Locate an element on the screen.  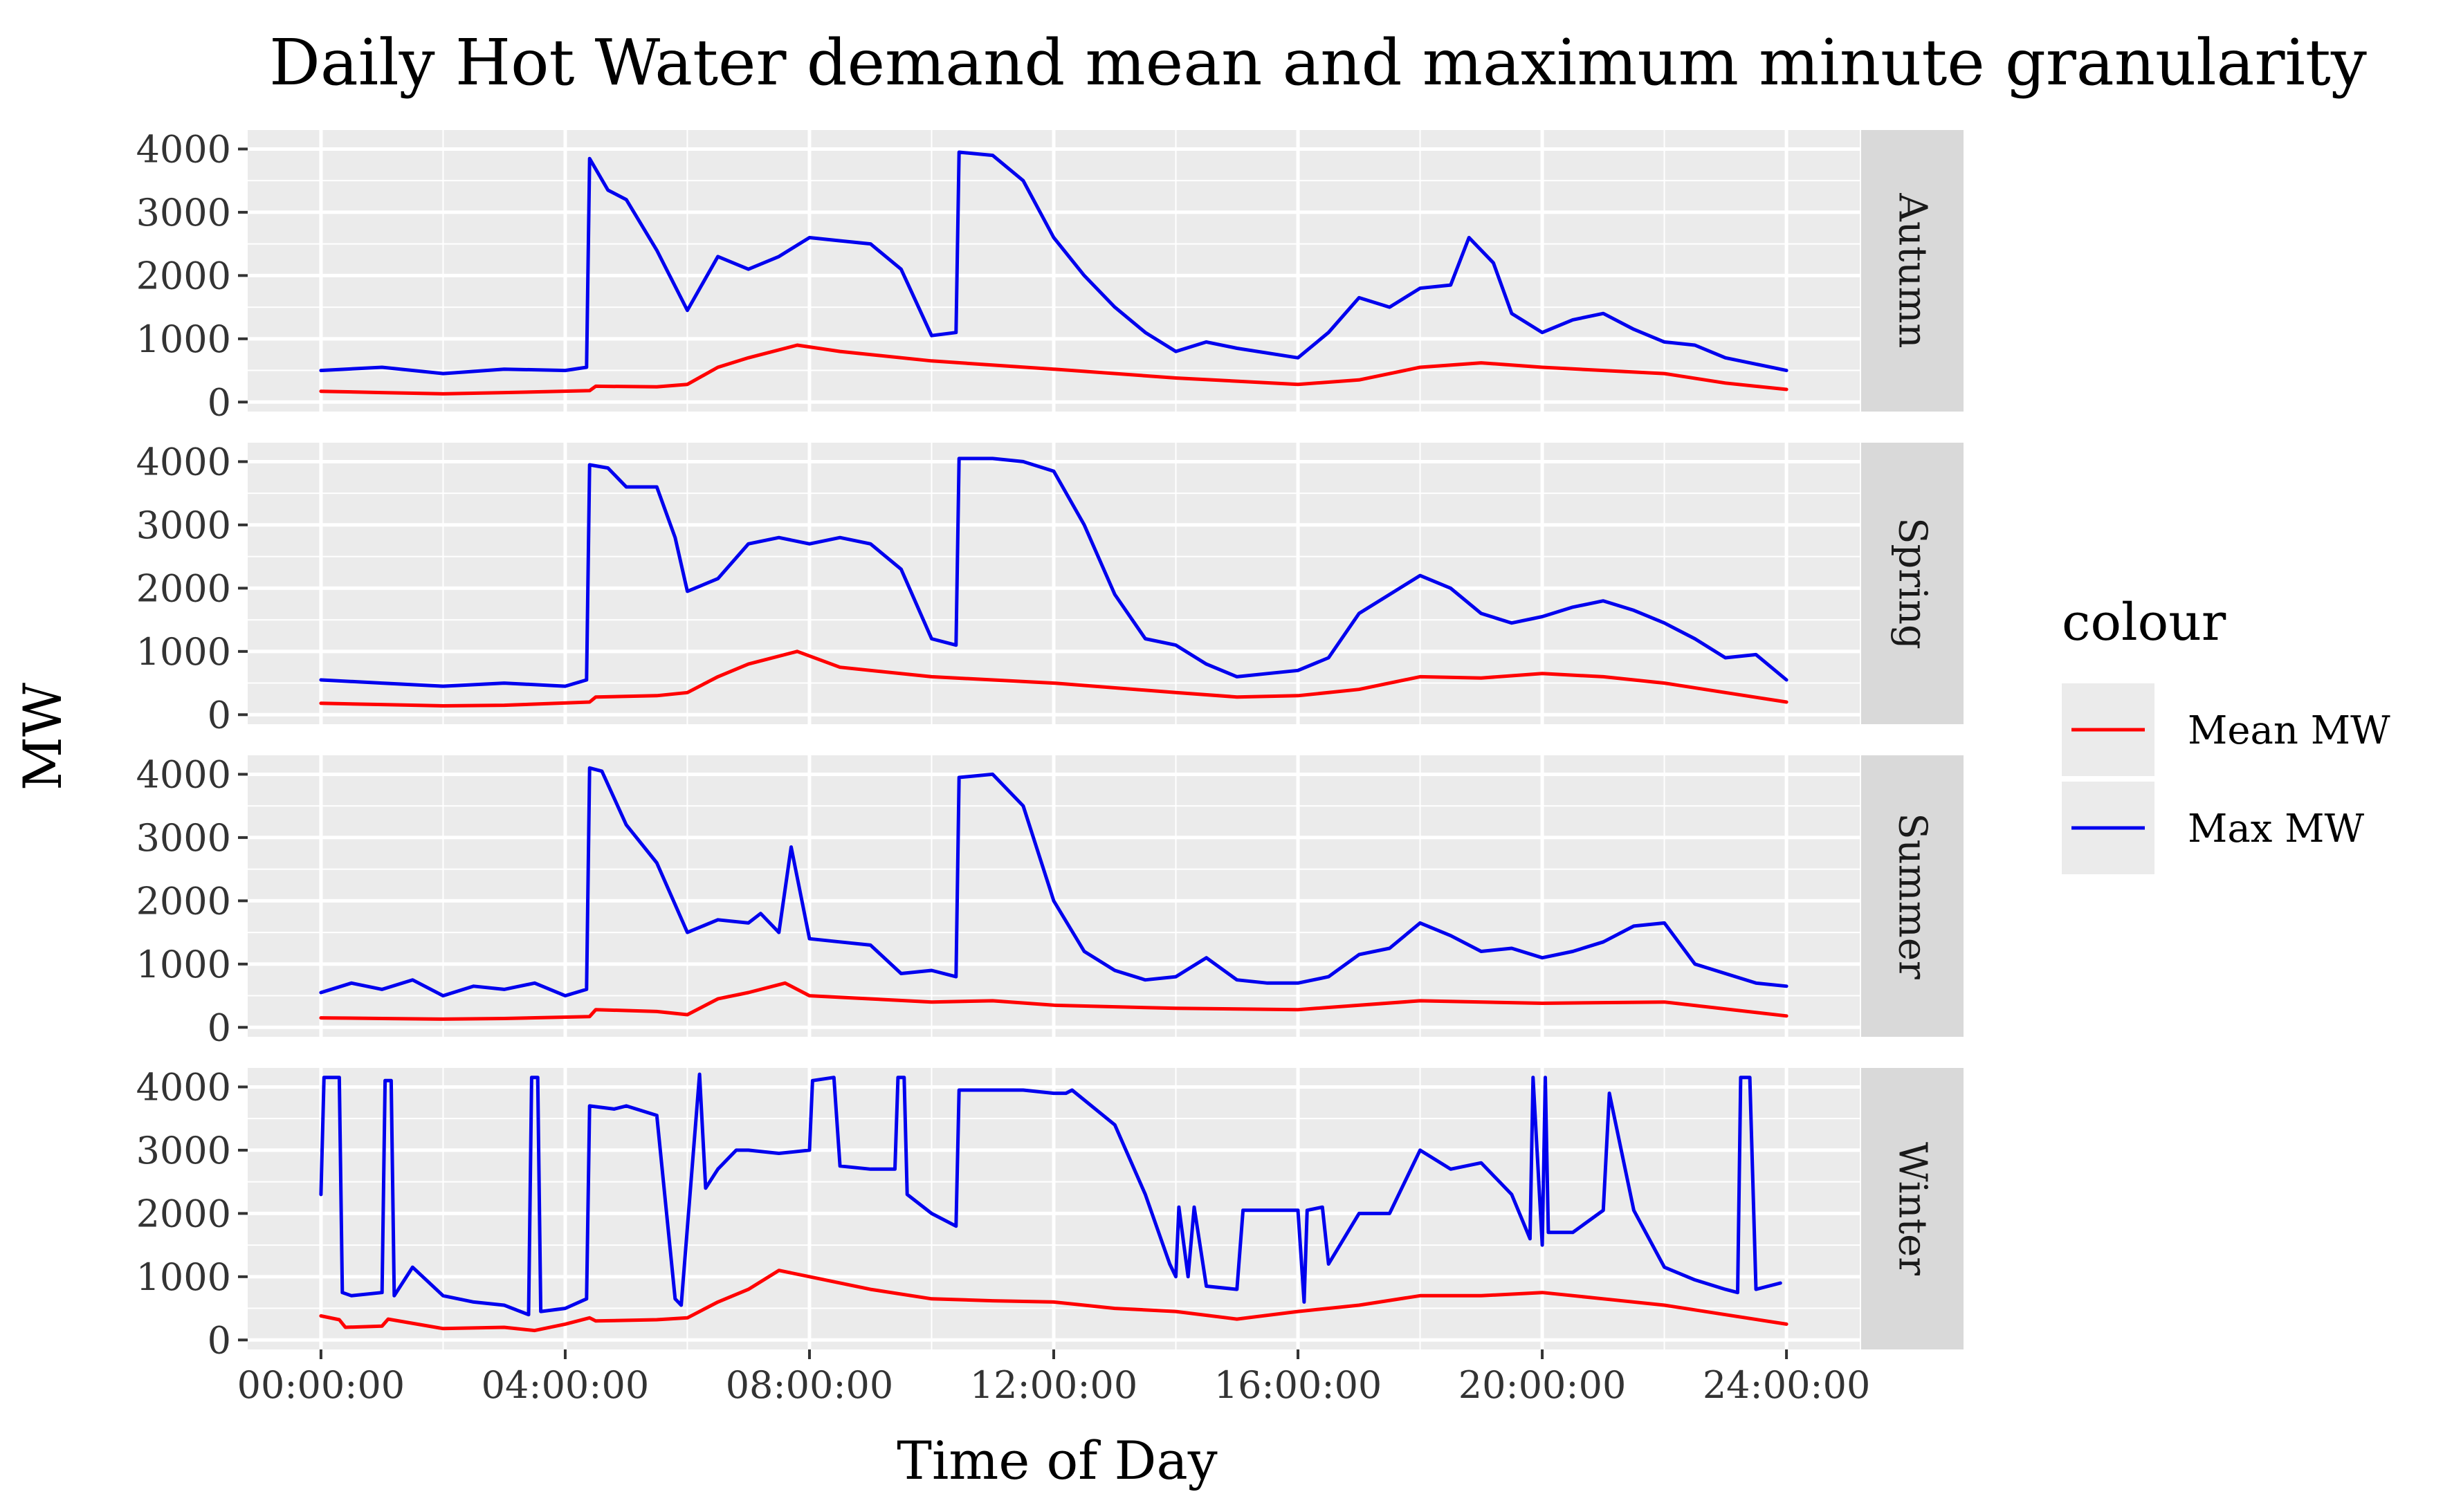
legend-label: Max MW is located at coordinates (2276, 828).